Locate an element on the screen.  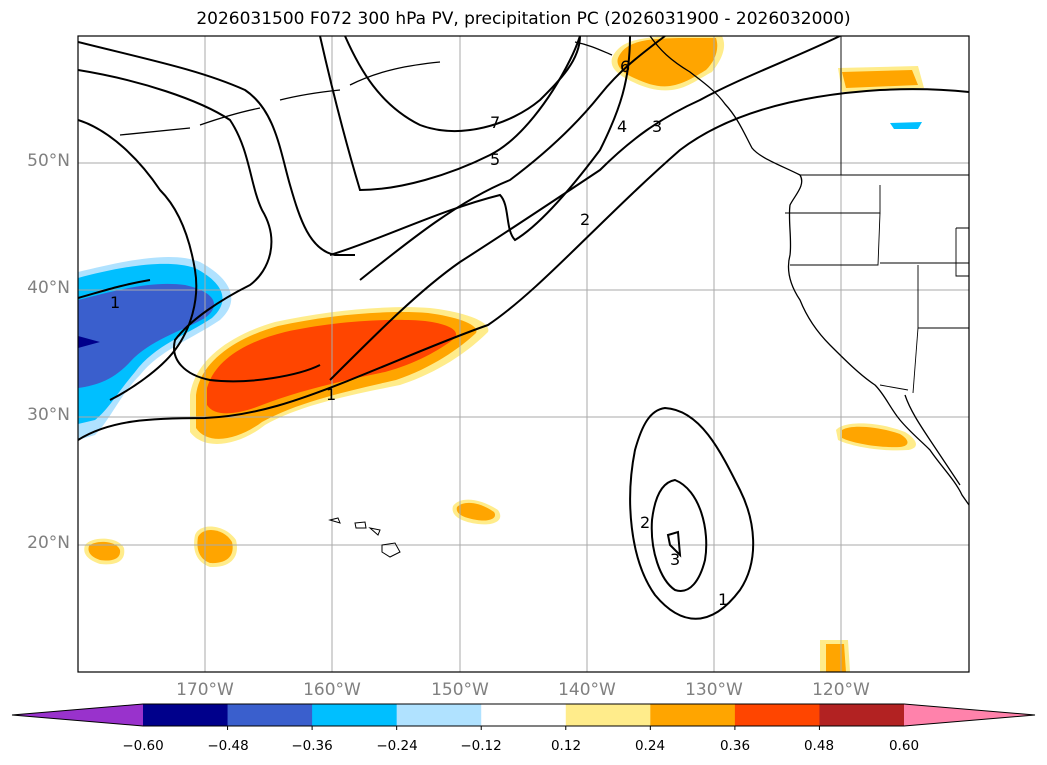
colorbar-tick-label: 0.24 is located at coordinates (650, 746).